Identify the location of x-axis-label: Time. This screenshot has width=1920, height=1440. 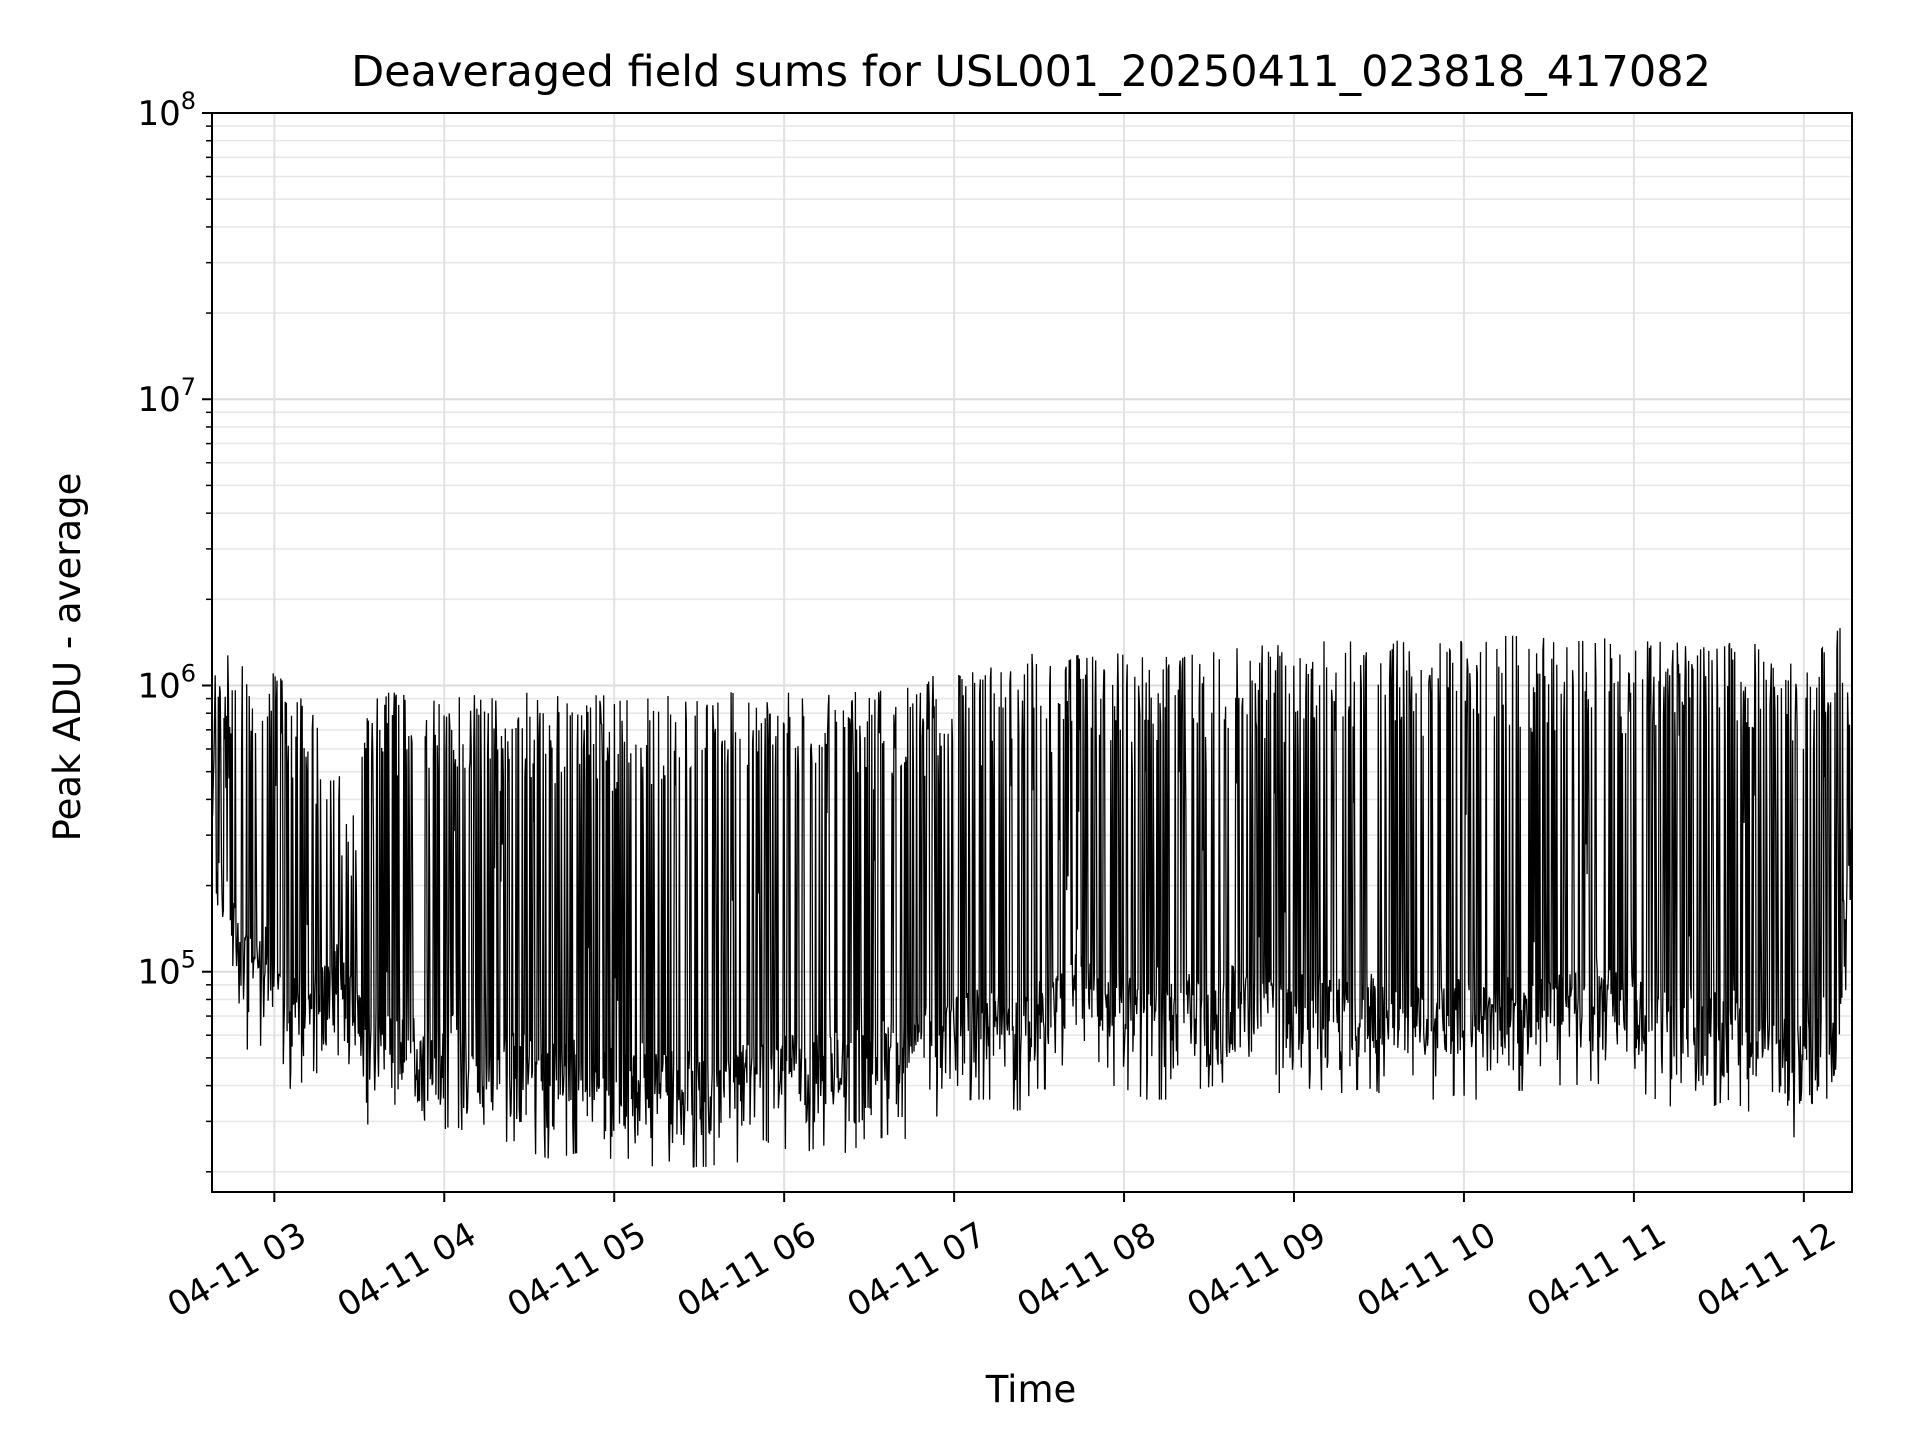
(1031, 1389).